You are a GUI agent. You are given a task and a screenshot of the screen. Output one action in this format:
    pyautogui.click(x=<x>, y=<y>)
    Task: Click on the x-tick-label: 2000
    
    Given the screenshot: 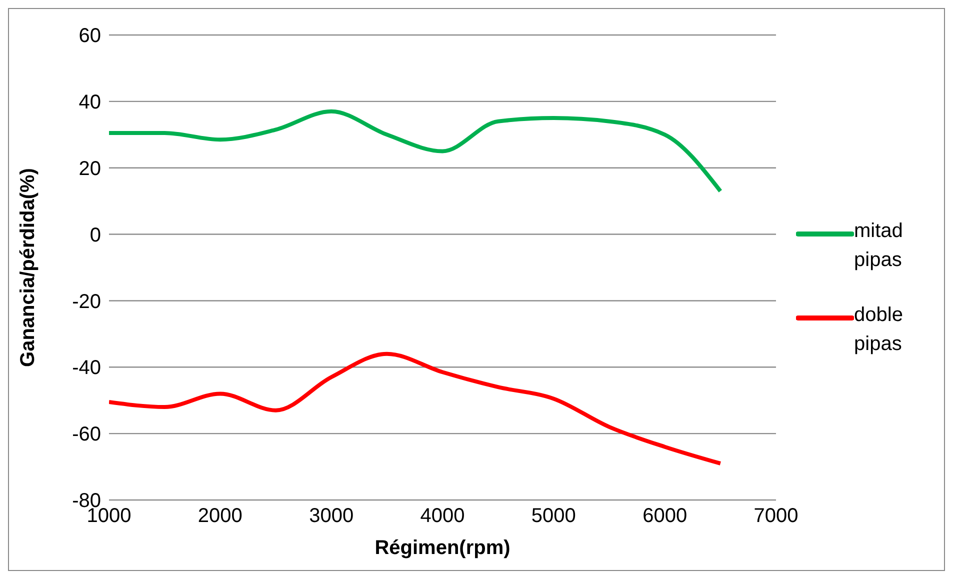 What is the action you would take?
    pyautogui.click(x=220, y=516)
    